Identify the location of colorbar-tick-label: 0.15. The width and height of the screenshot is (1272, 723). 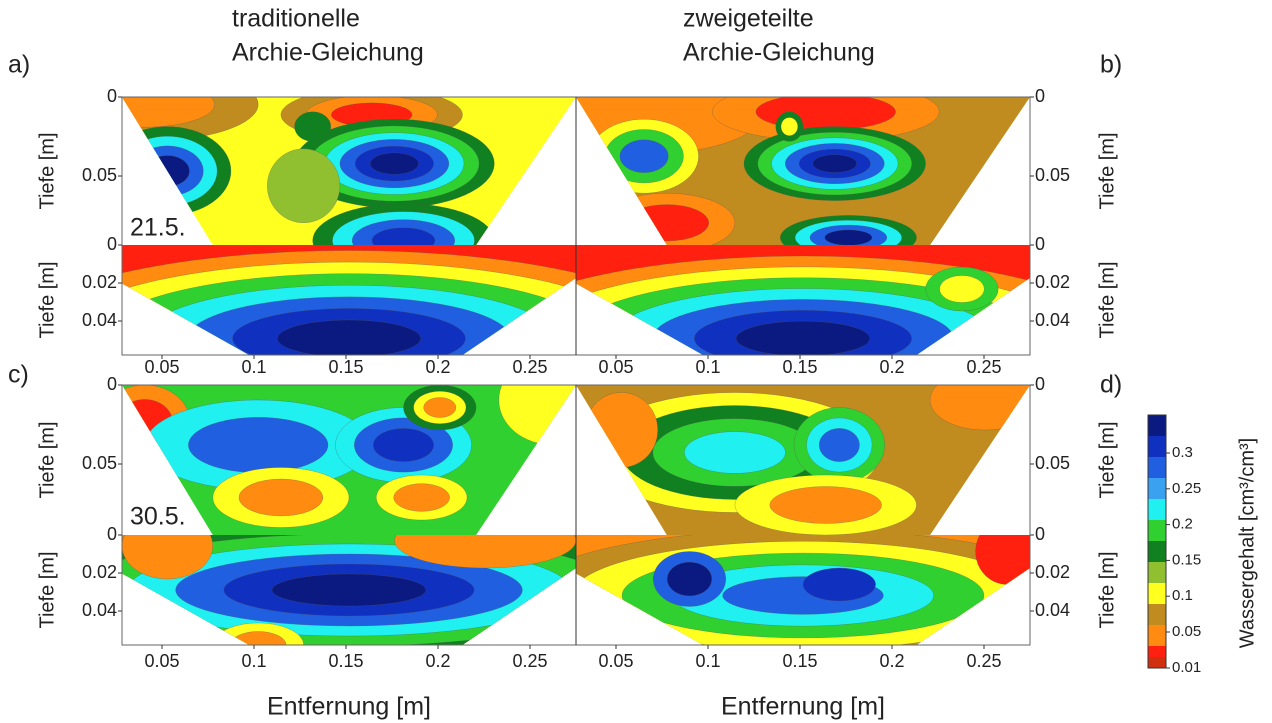
(1186, 559).